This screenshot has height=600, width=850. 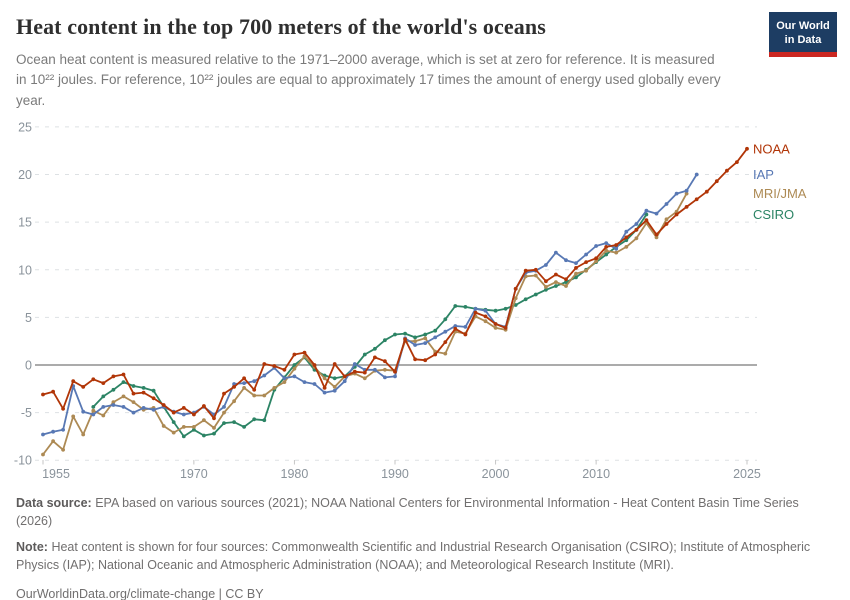 What do you see at coordinates (780, 193) in the screenshot?
I see `series-label-mri-jma: MRI/JMA` at bounding box center [780, 193].